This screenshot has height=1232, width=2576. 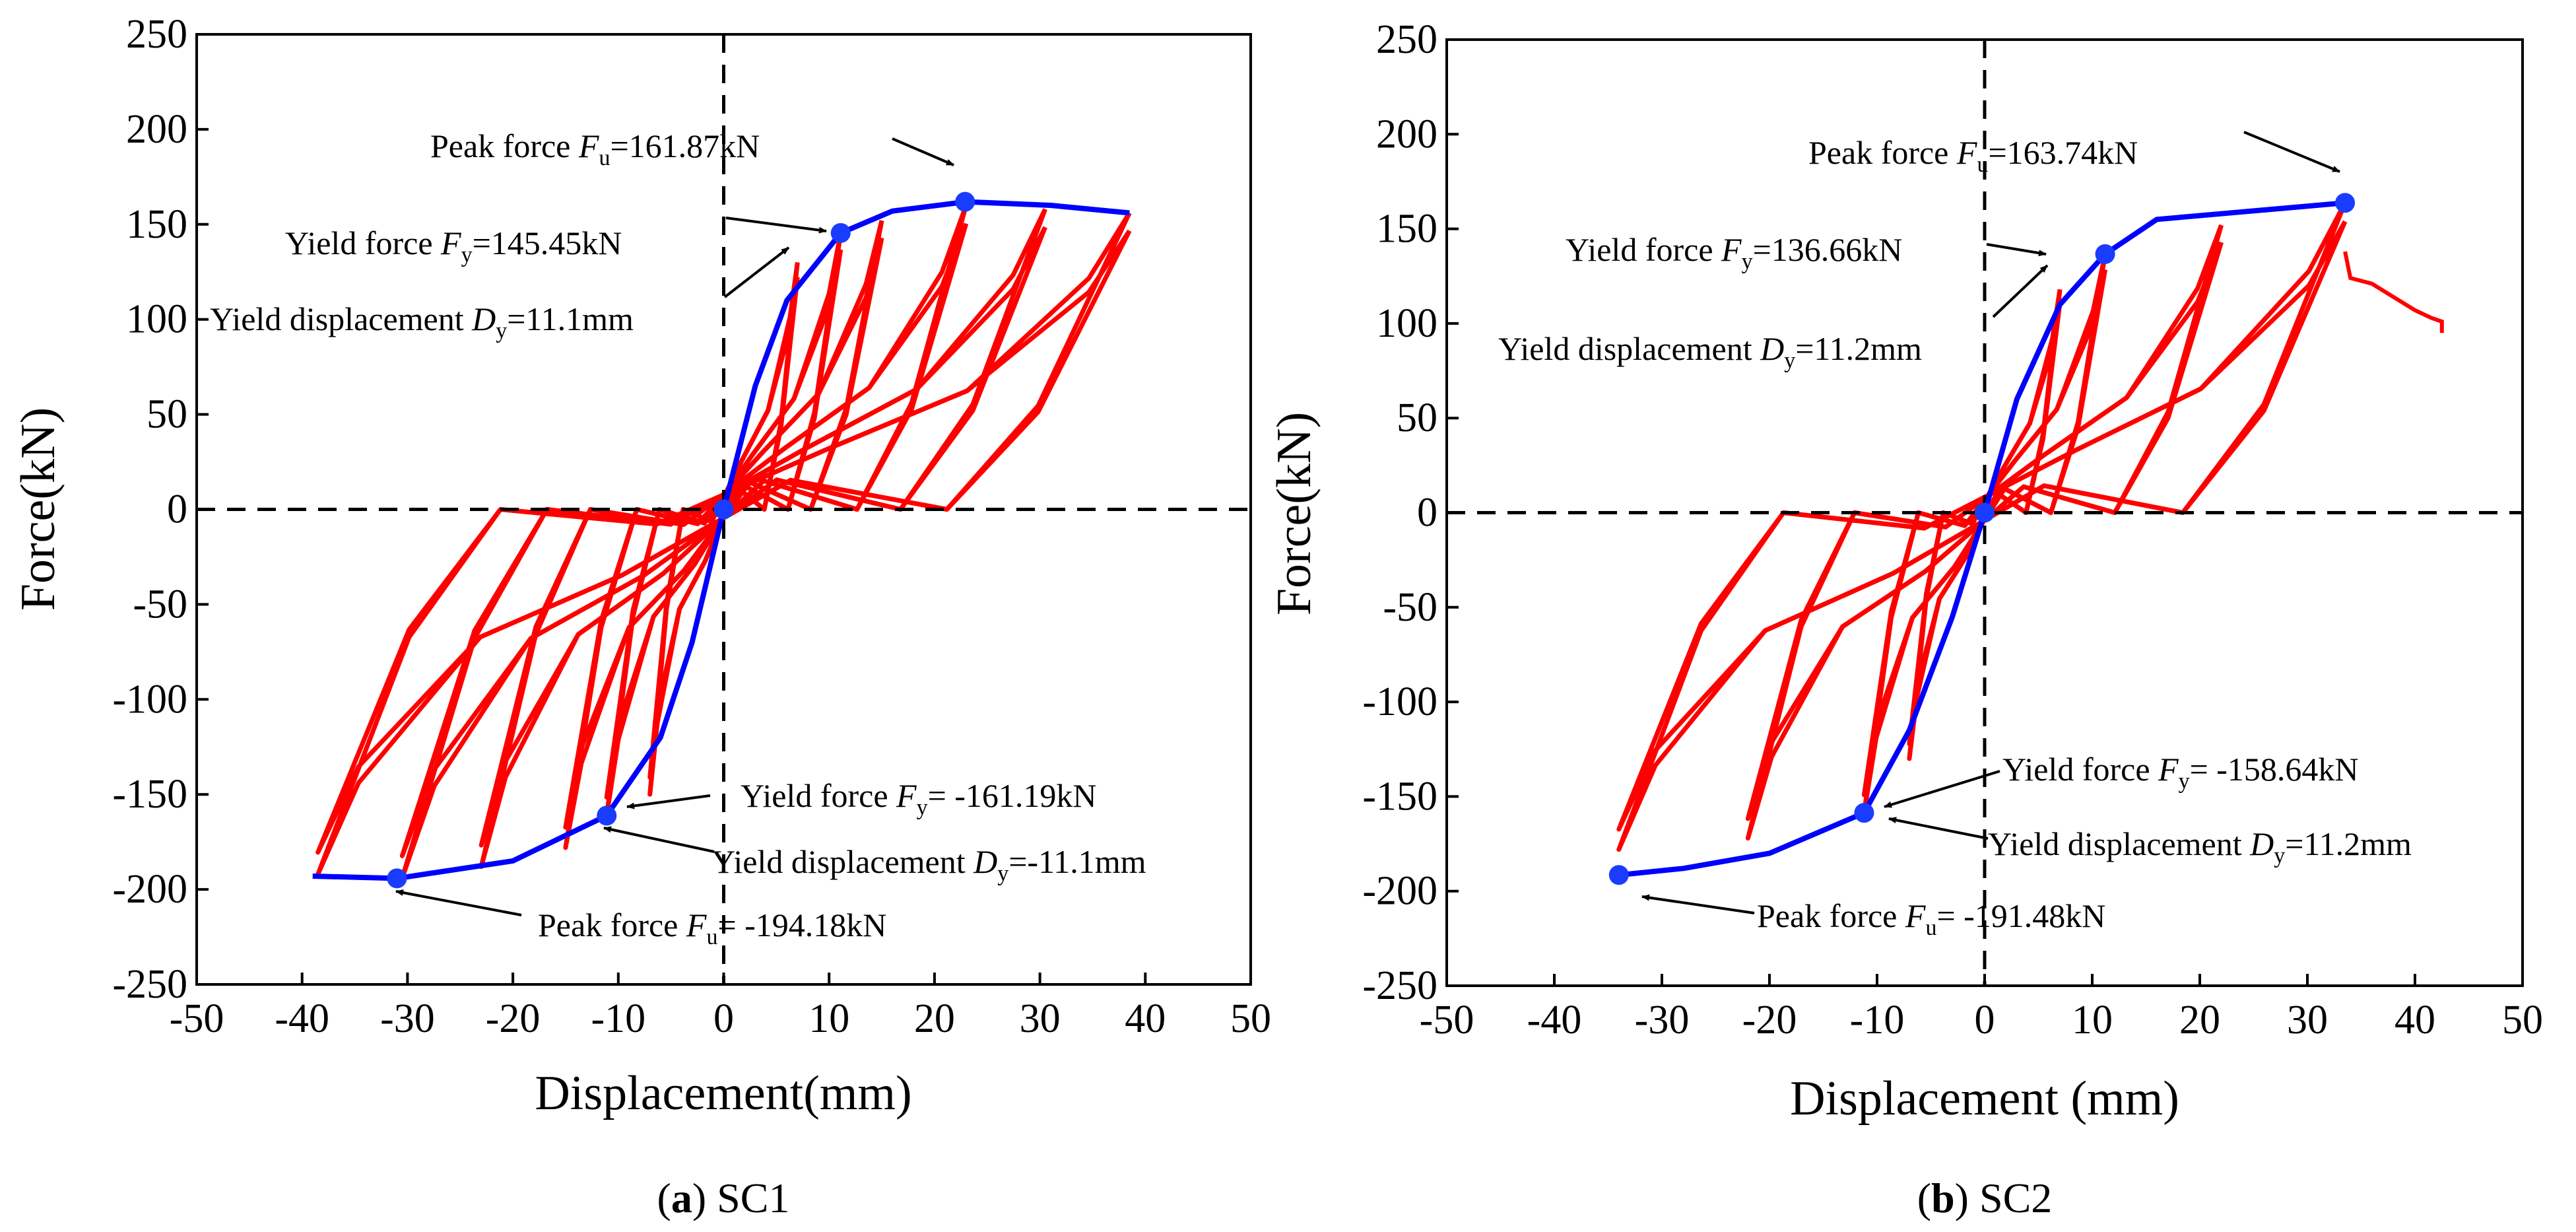 What do you see at coordinates (2414, 1020) in the screenshot?
I see `x-tick-label: 40` at bounding box center [2414, 1020].